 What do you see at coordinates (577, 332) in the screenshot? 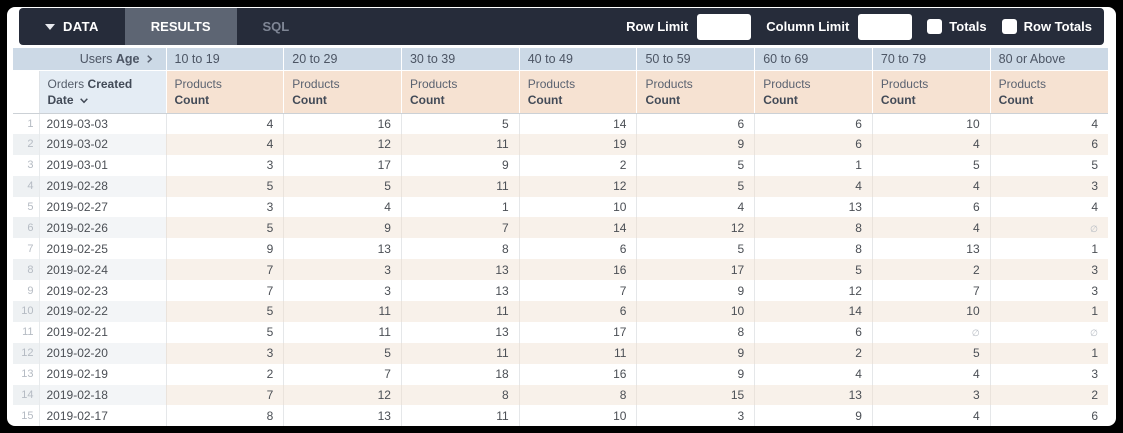
I see `measure-value-cell: 17` at bounding box center [577, 332].